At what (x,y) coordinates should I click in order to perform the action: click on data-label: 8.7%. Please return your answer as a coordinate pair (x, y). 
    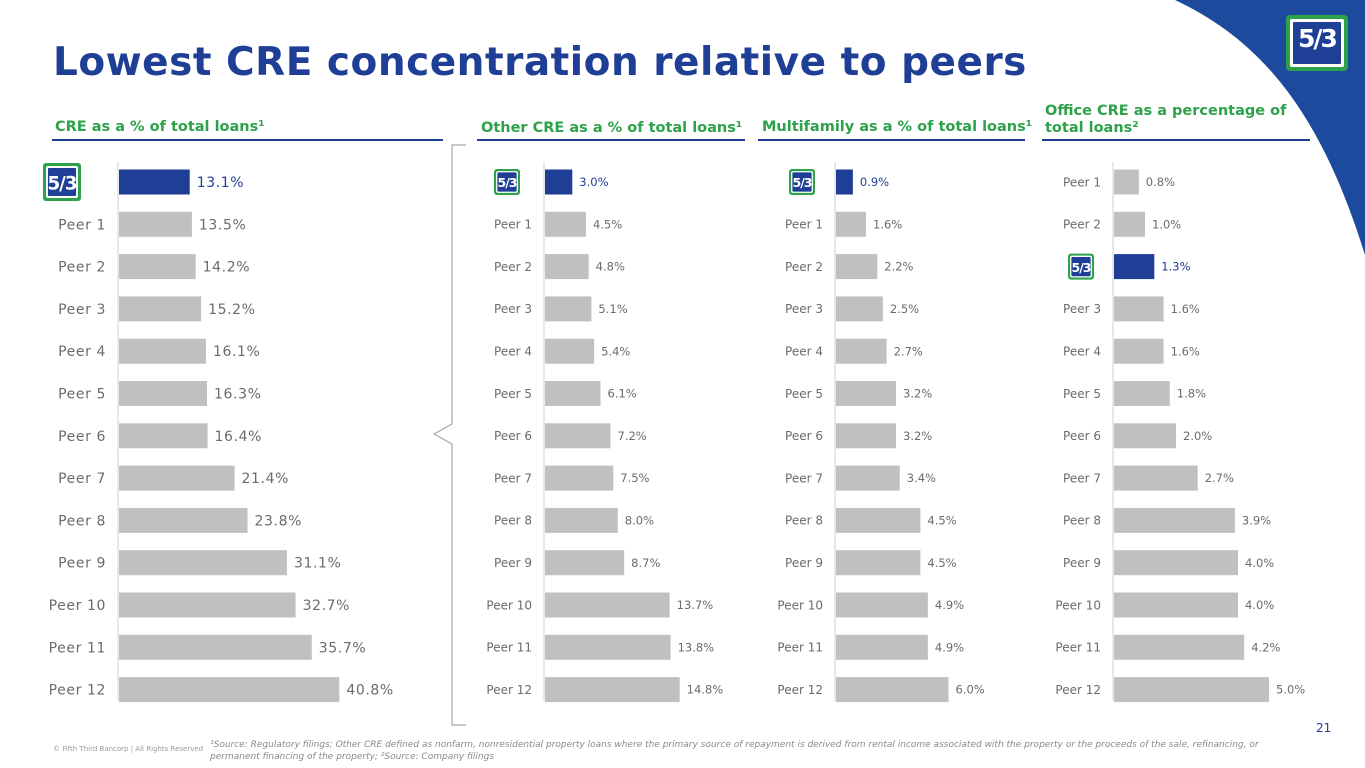
    Looking at the image, I should click on (645, 563).